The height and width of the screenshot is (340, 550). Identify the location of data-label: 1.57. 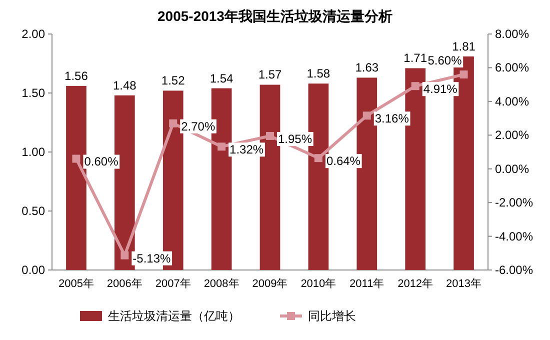
(270, 75).